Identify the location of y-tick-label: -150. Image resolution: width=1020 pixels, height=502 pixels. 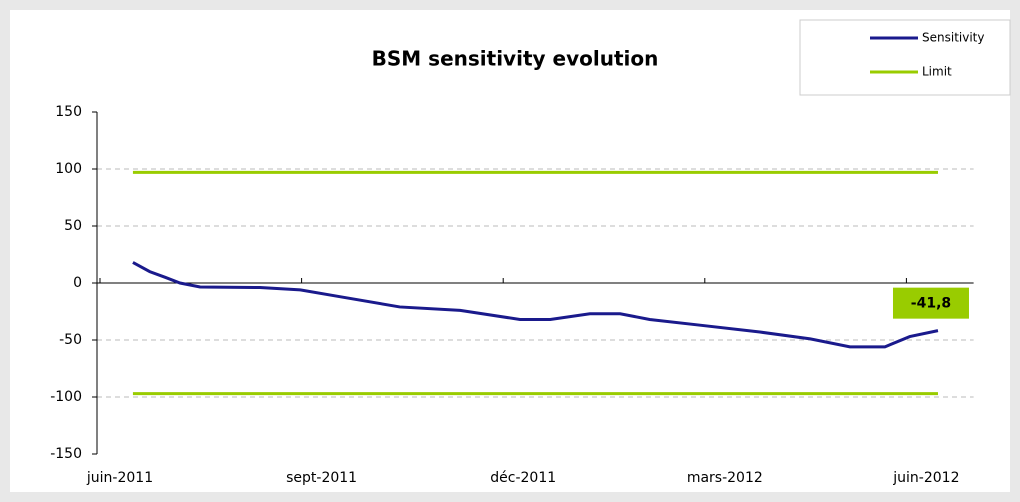
(66, 454).